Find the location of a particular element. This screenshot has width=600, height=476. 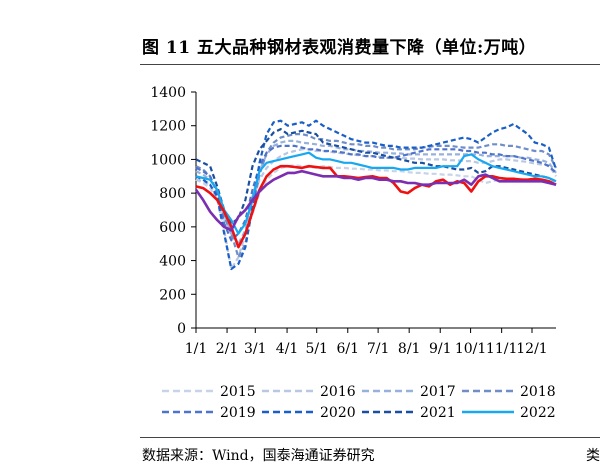

x-tick-label: 3/1 is located at coordinates (255, 349).